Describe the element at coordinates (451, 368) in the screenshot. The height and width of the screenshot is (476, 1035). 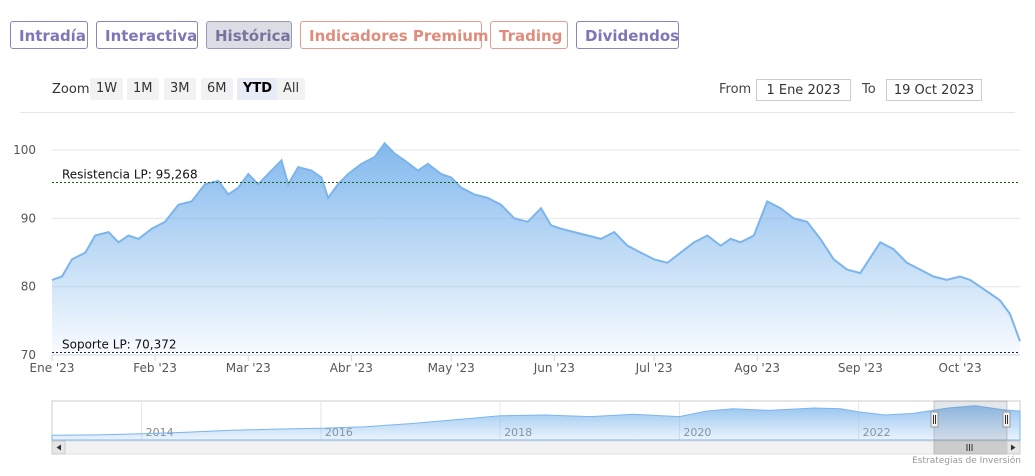
I see `x-tick-label: May '23` at that location.